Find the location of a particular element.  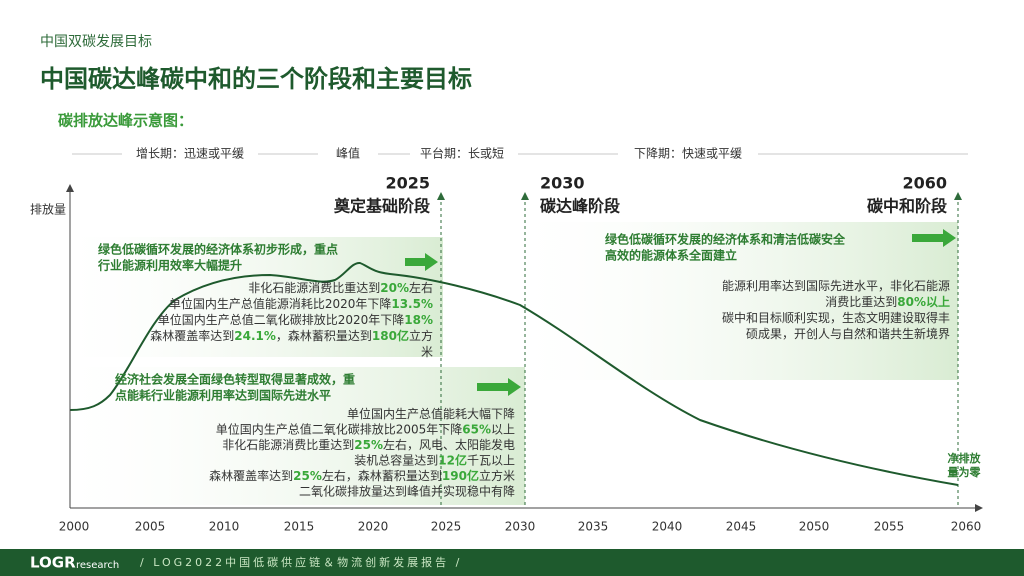

x-tick-label: 2055 is located at coordinates (889, 527).